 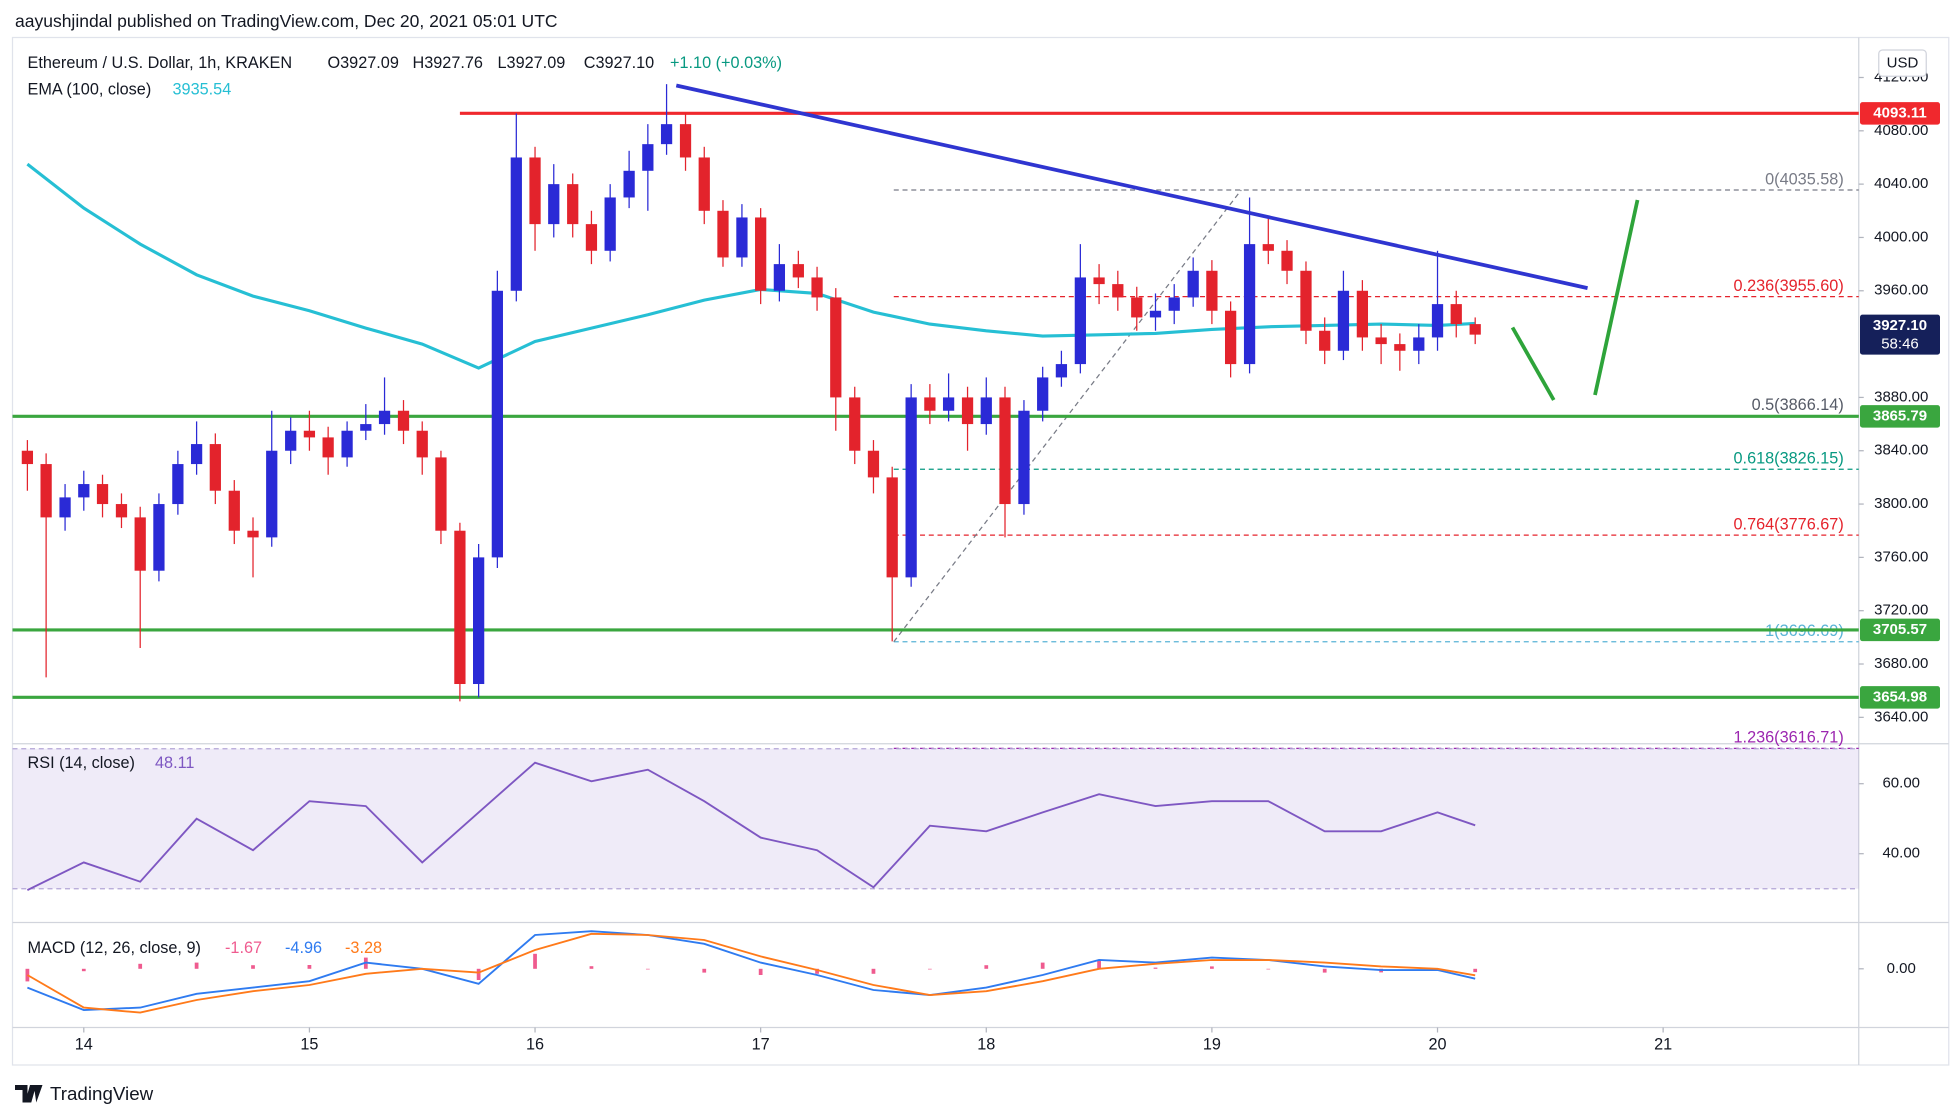 I want to click on ohlc-open: O3927.09, so click(x=363, y=63).